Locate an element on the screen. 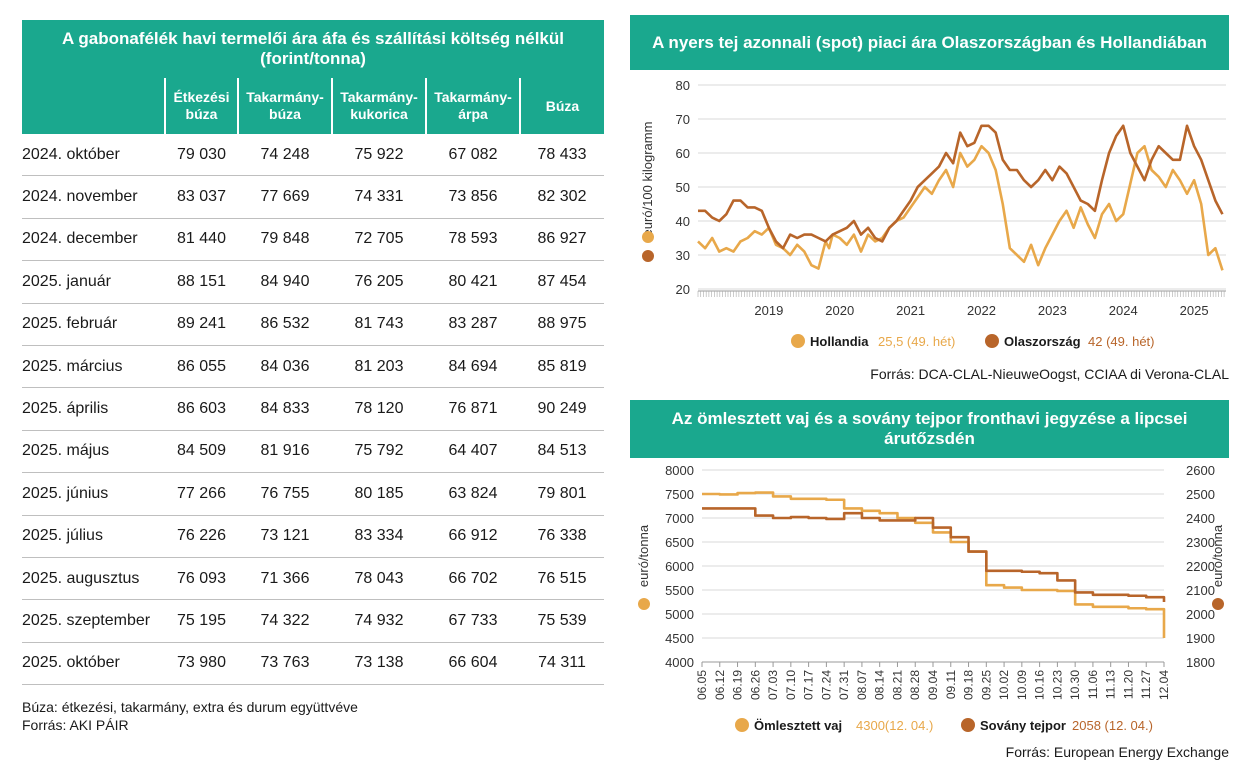 The image size is (1256, 778). x-tick-label: 2022 is located at coordinates (981, 310).